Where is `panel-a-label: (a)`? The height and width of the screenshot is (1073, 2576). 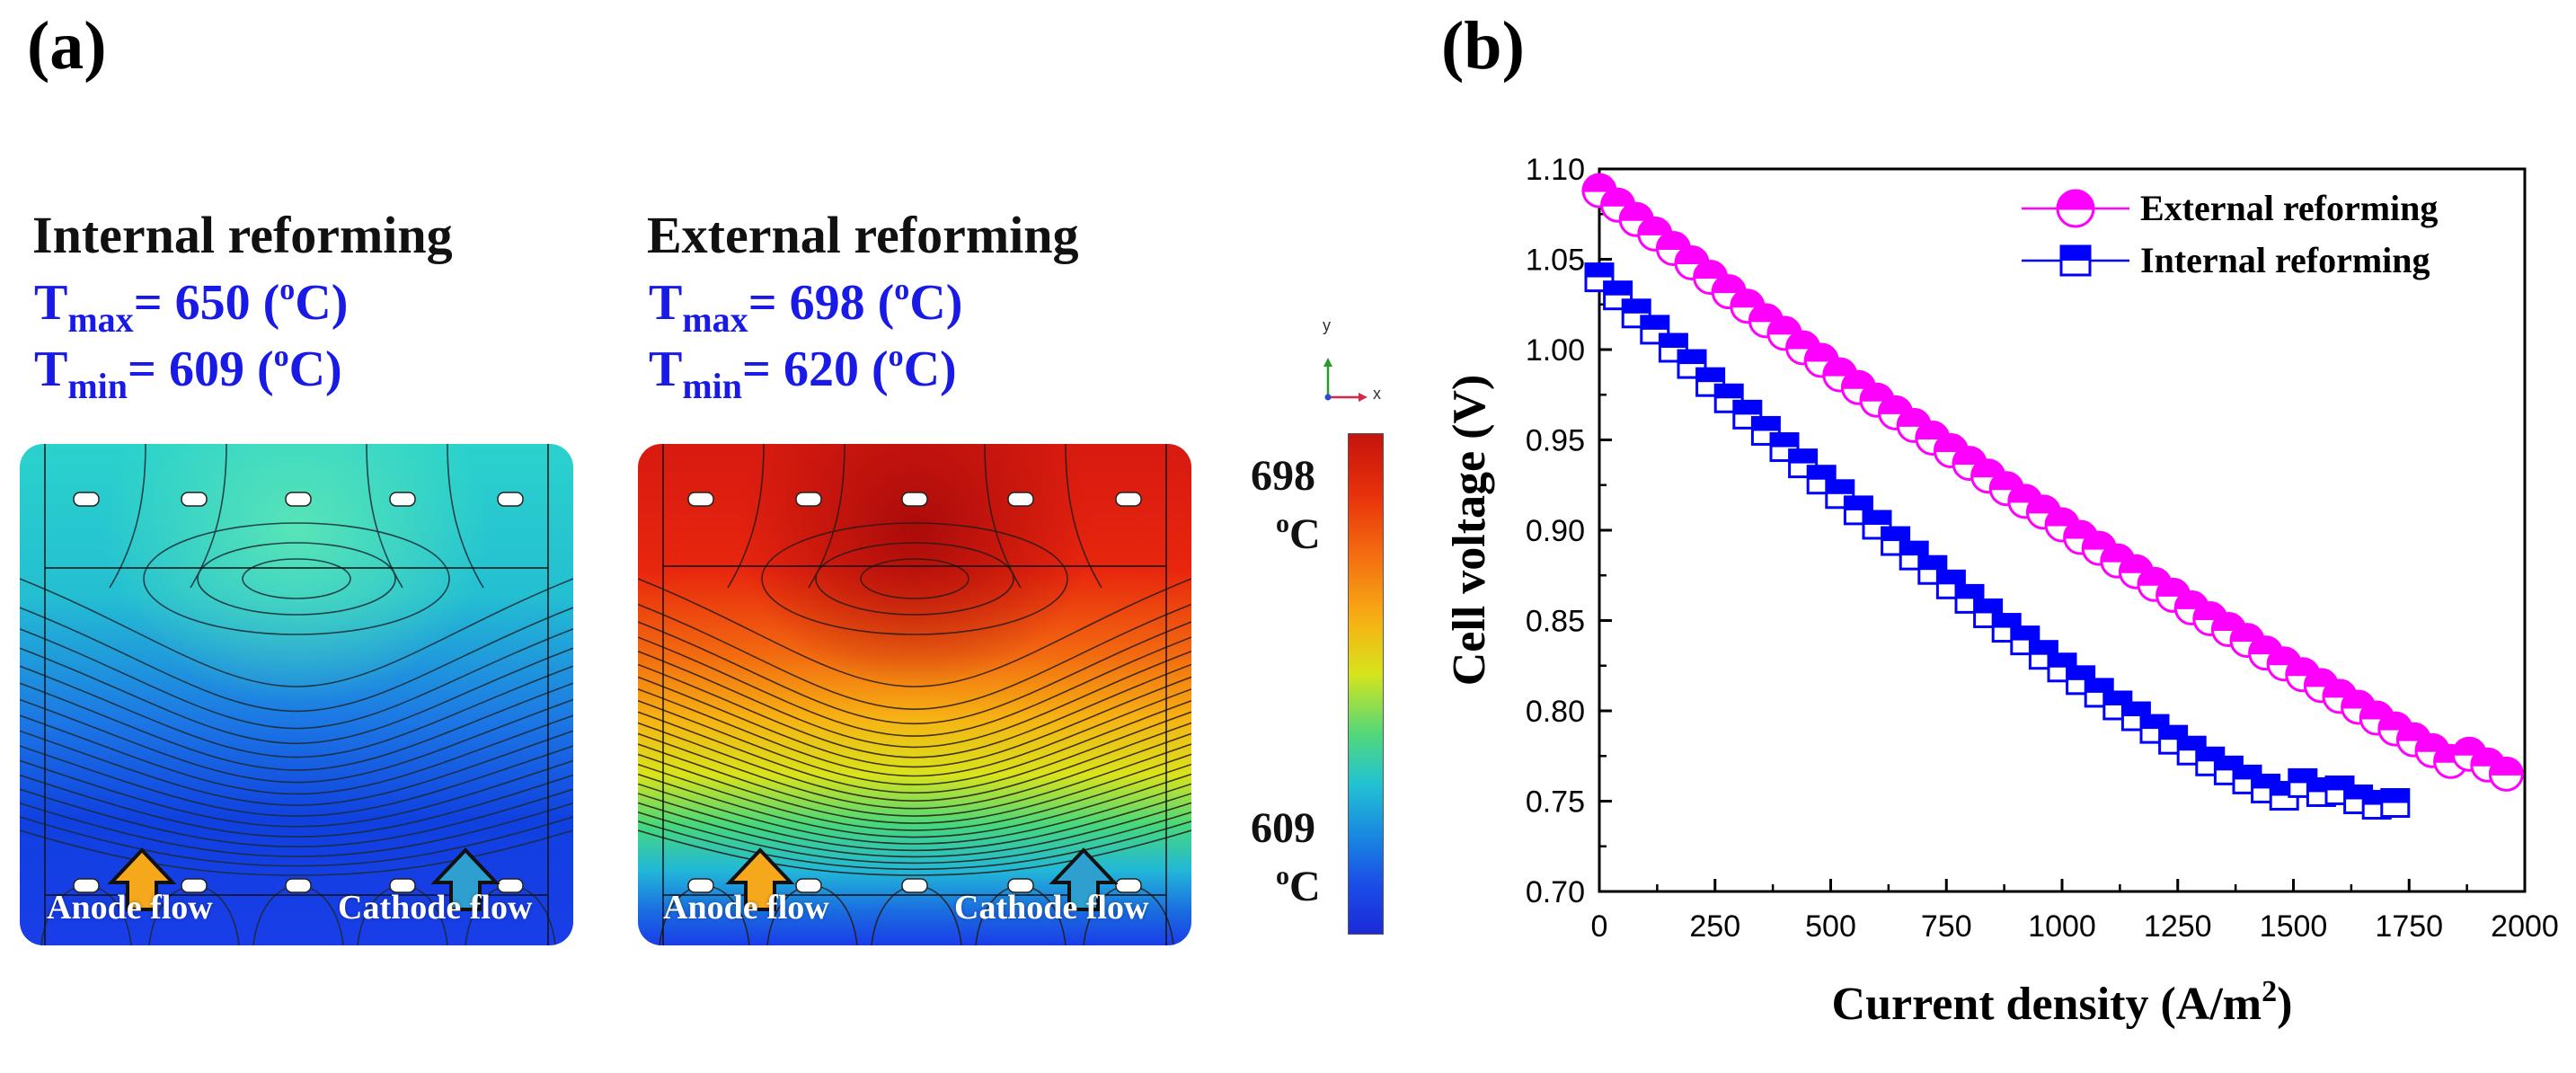
panel-a-label: (a) is located at coordinates (67, 46).